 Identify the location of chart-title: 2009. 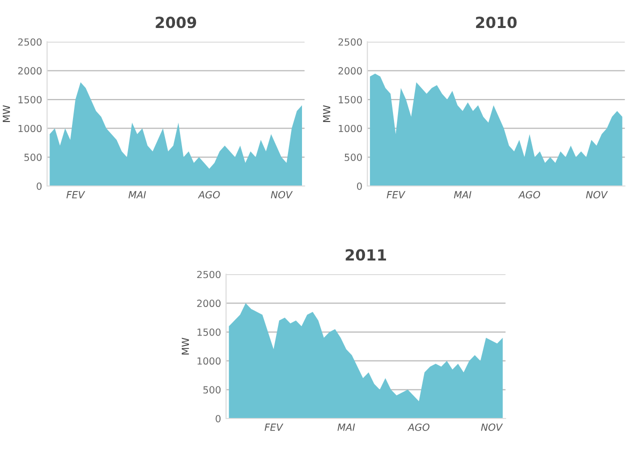
(176, 22).